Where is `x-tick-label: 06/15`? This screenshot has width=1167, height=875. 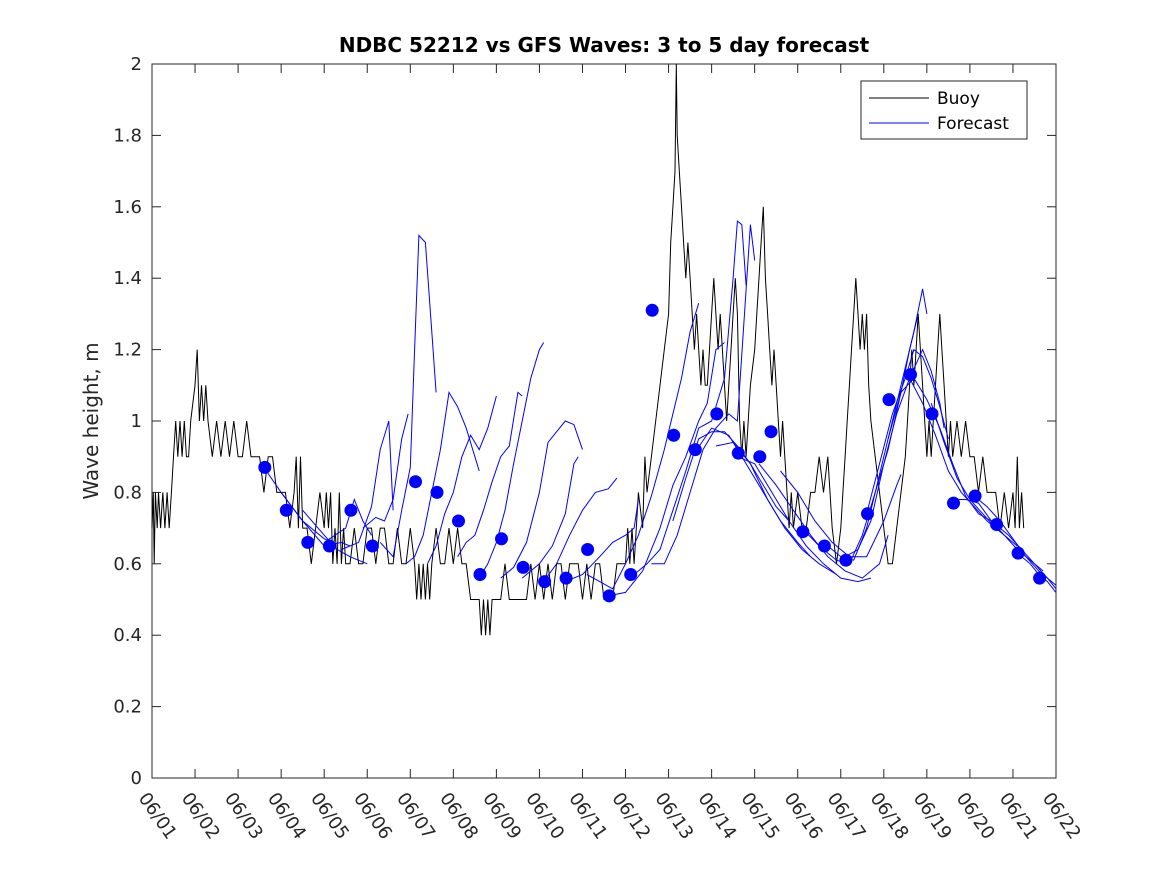
x-tick-label: 06/15 is located at coordinates (760, 816).